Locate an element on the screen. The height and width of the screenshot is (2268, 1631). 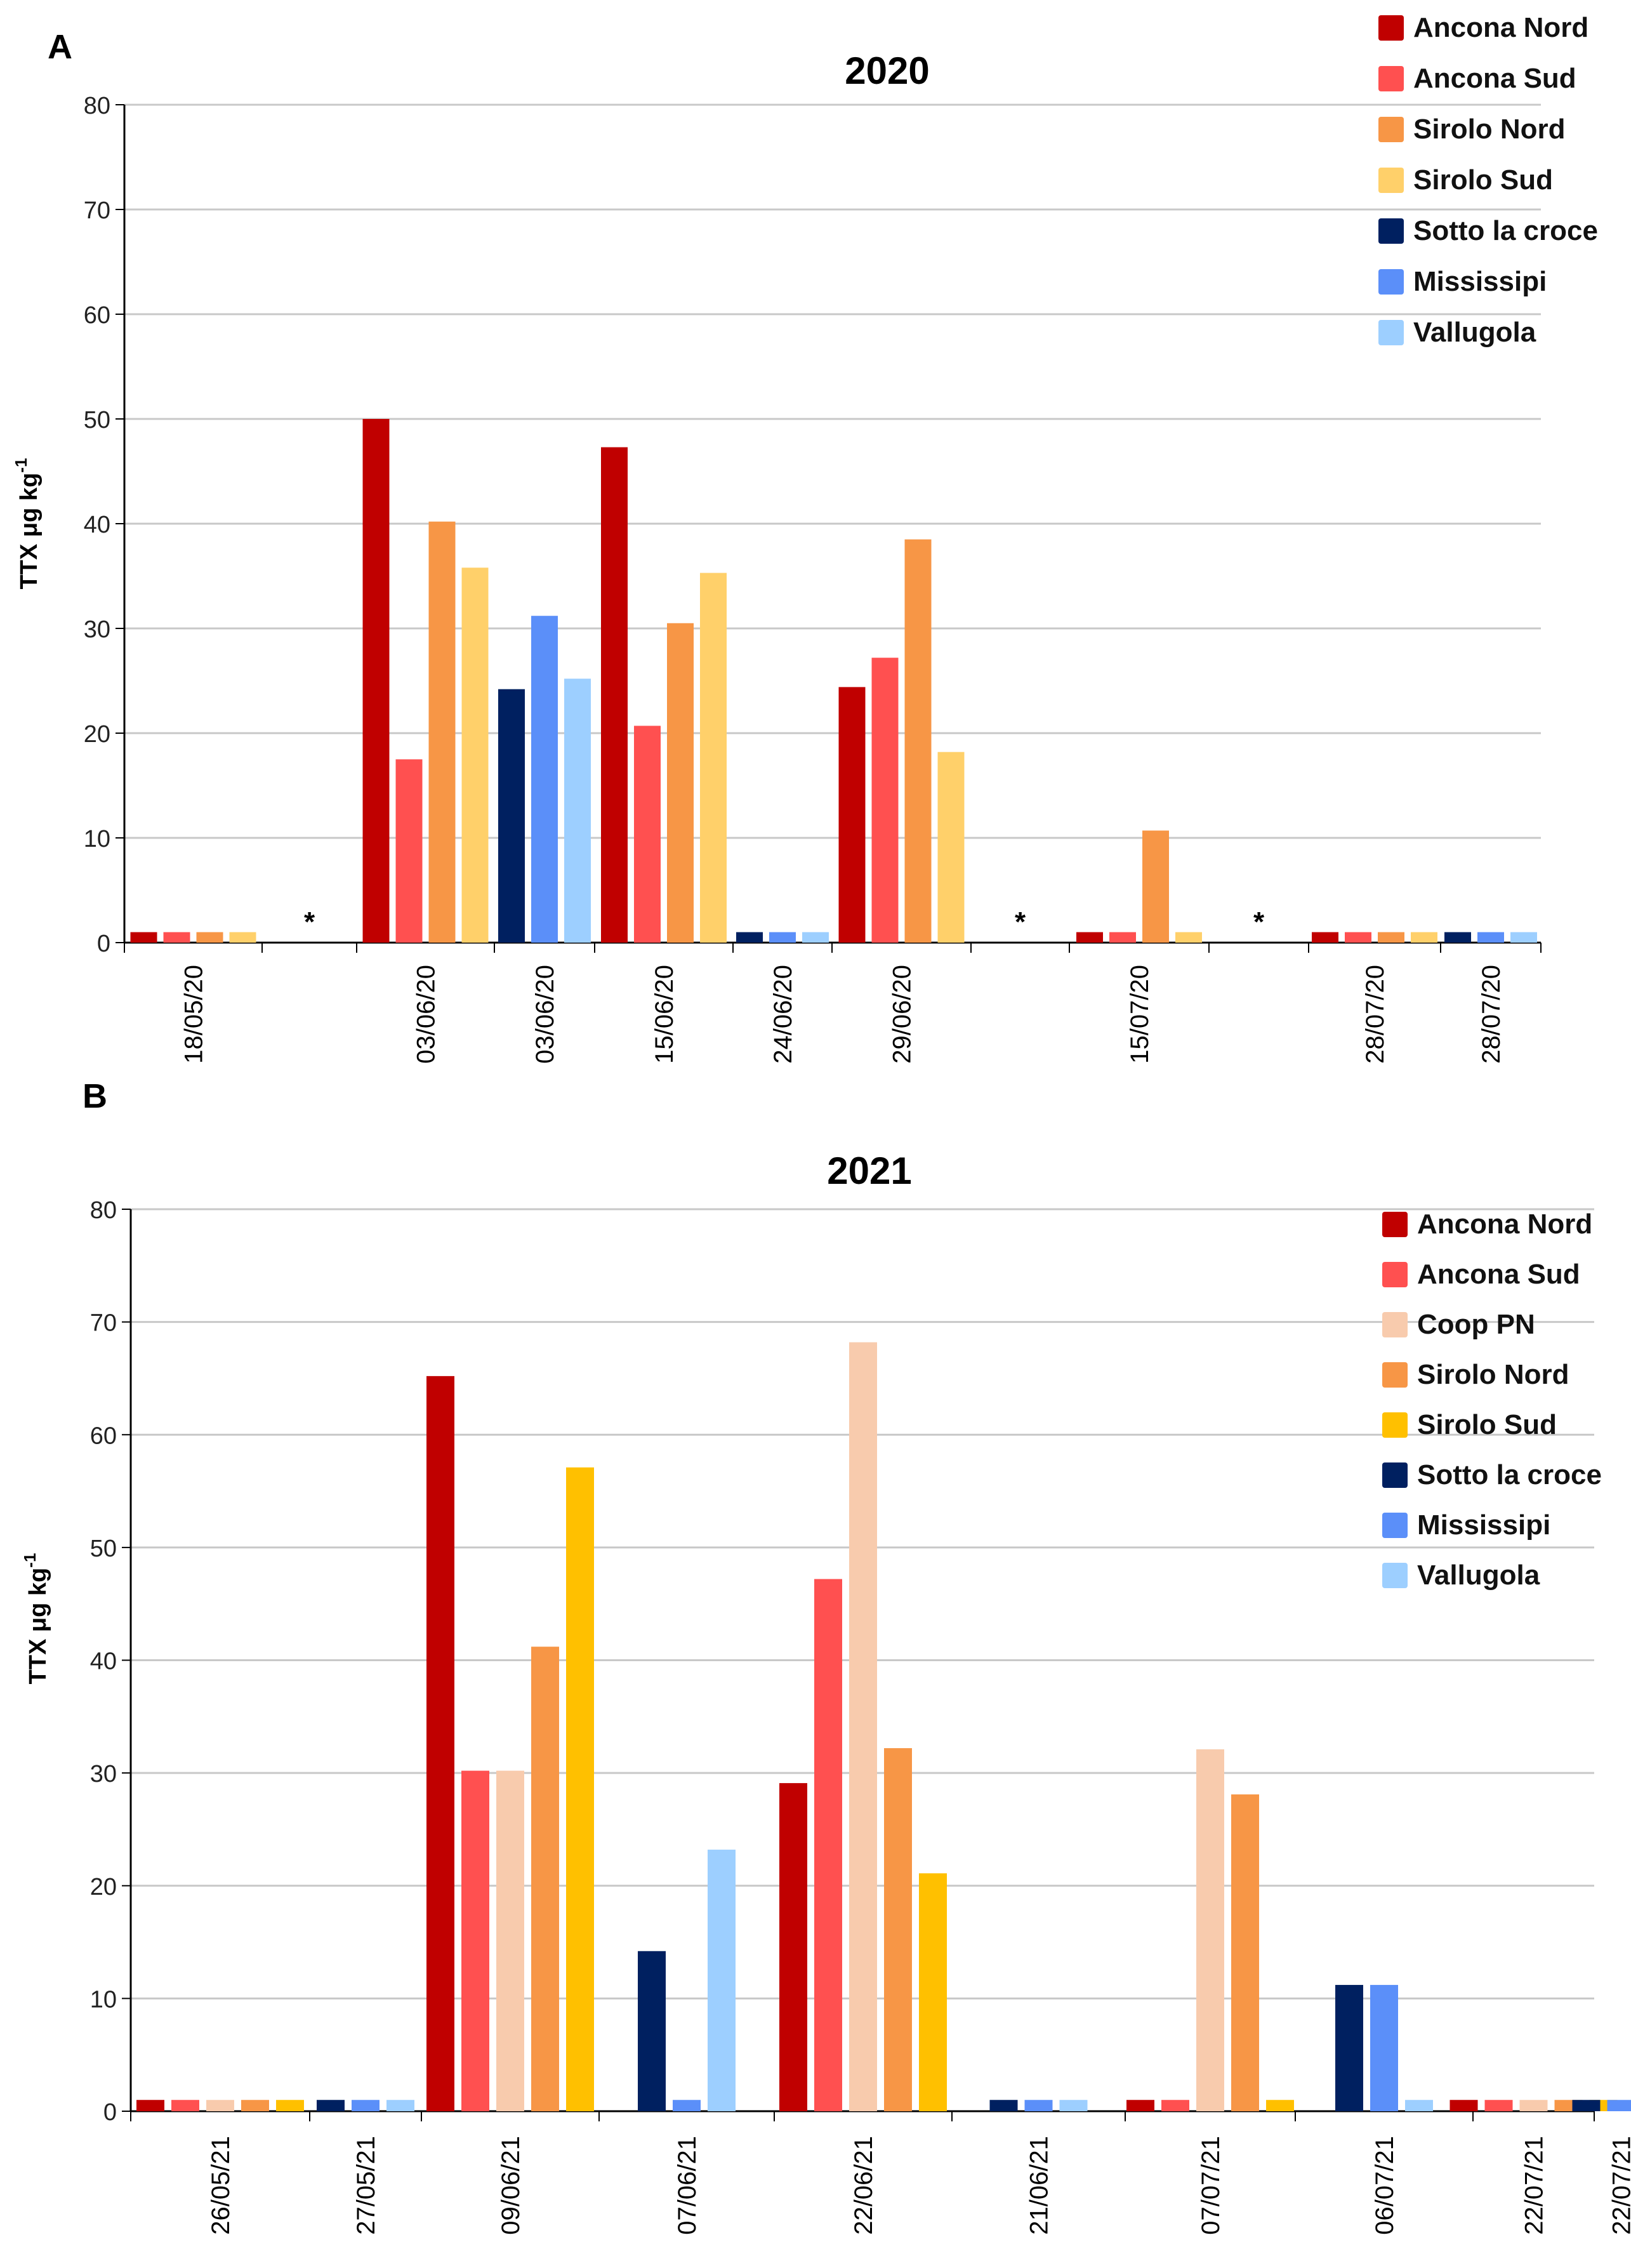
legend-swatch-ancona-sud is located at coordinates (1391, 78).